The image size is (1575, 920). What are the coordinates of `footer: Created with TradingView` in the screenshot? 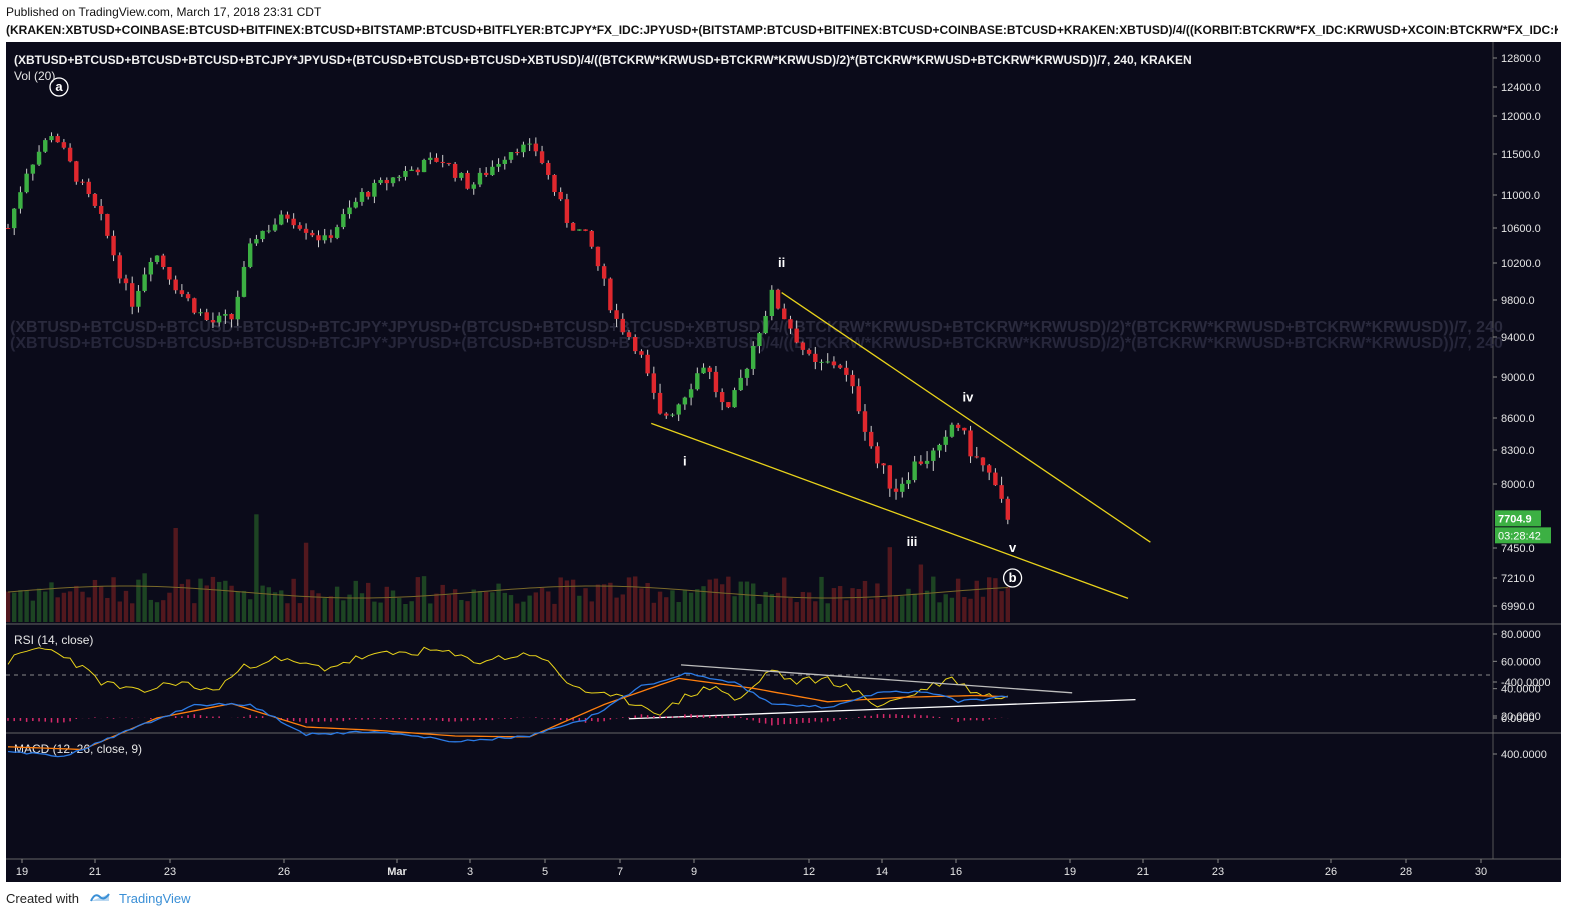 It's located at (98, 898).